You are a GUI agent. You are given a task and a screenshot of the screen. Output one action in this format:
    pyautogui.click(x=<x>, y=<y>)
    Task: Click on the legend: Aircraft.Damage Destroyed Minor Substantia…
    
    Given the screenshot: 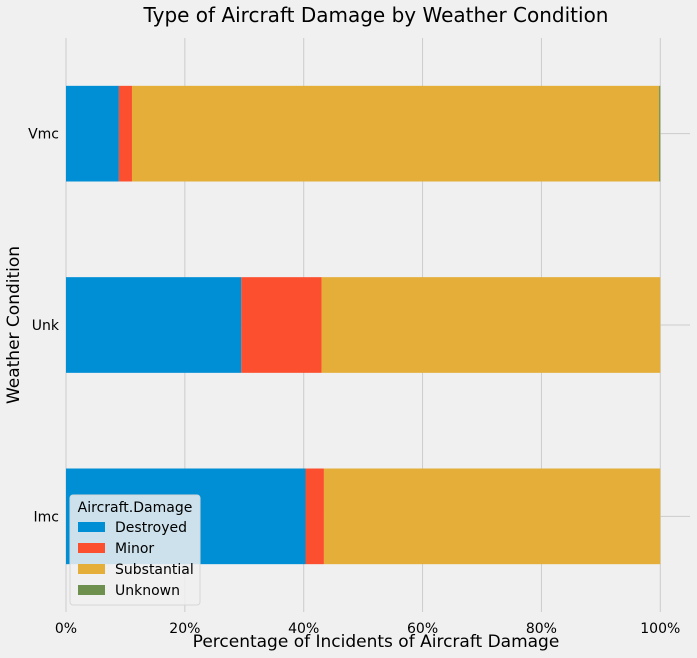 What is the action you would take?
    pyautogui.click(x=135, y=550)
    